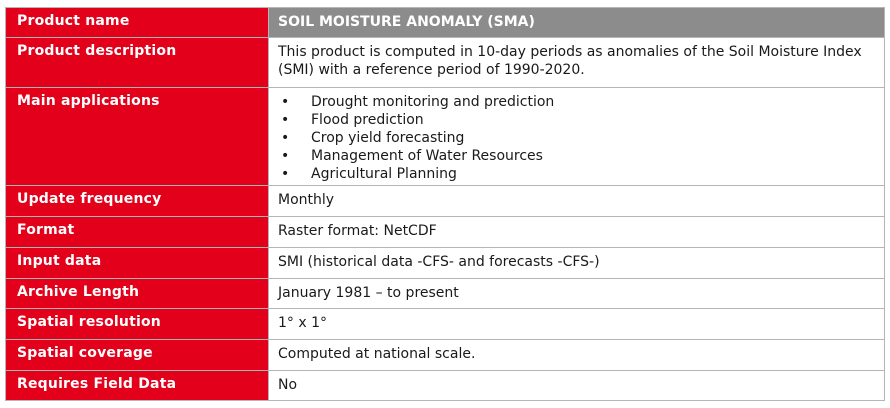 The height and width of the screenshot is (408, 890). I want to click on list-item: Agricultural Planning, so click(581, 174).